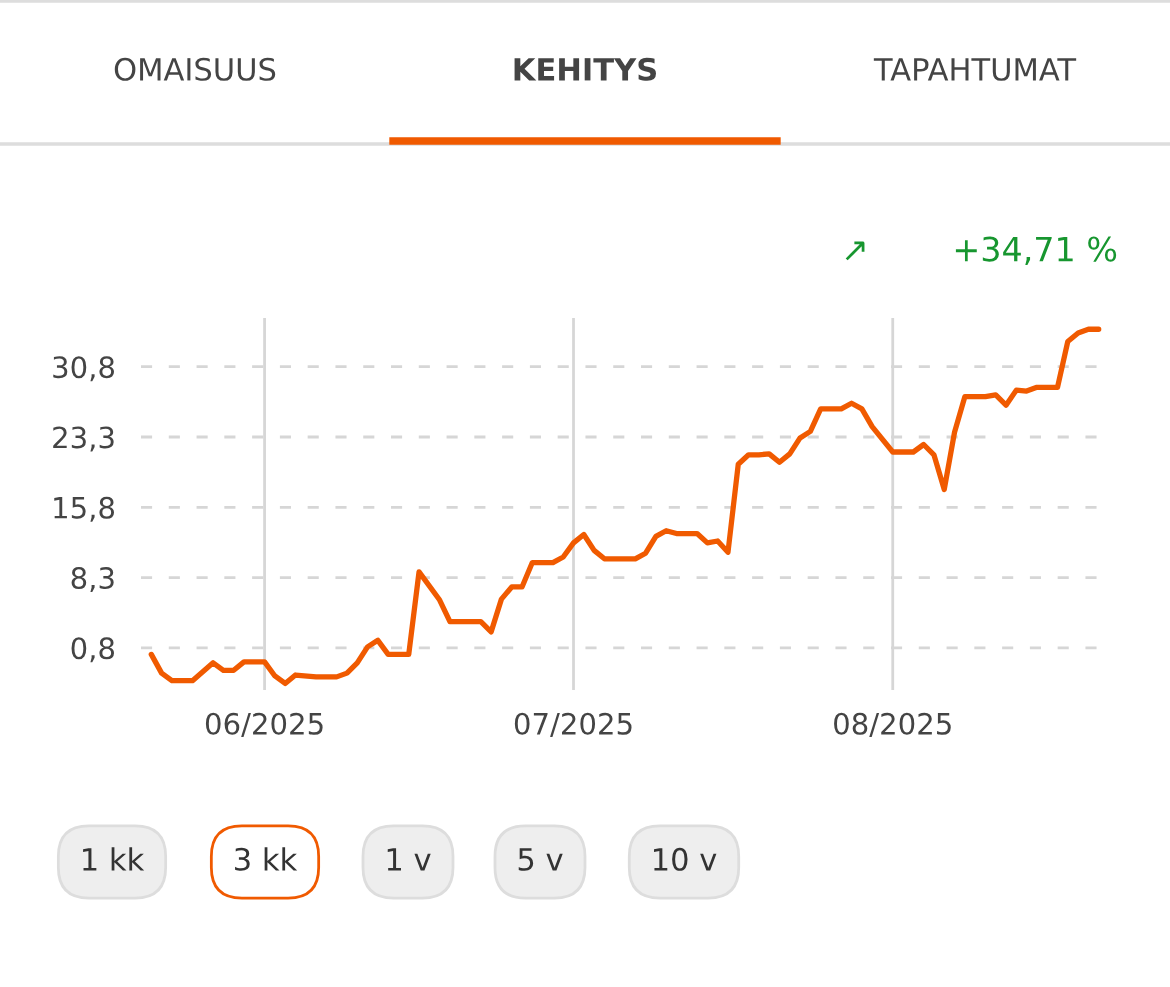 This screenshot has height=987, width=1170. Describe the element at coordinates (540, 859) in the screenshot. I see `text: 5 v` at that location.